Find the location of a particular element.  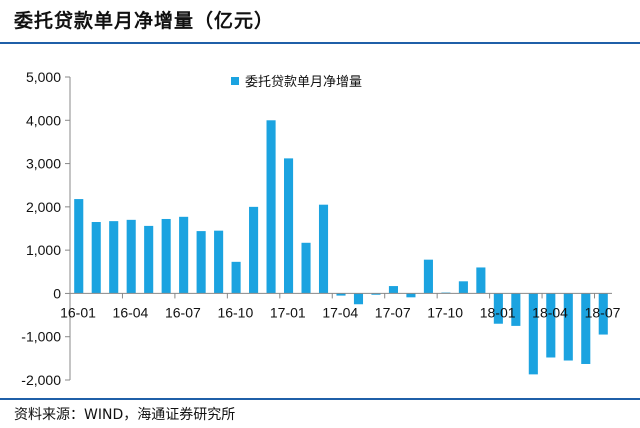

y-axis: 5,000 4,000 3,000 2,000 1,000 0 -1,000 -2,000 is located at coordinates (46, 228).